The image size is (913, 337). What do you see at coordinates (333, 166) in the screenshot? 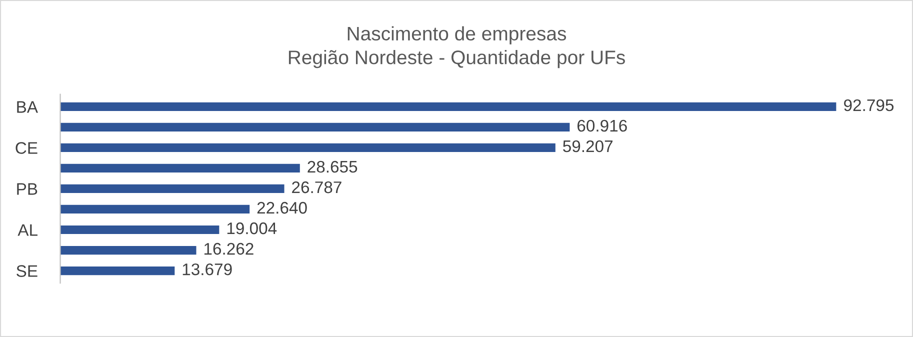
I see `data-label: 28.655` at bounding box center [333, 166].